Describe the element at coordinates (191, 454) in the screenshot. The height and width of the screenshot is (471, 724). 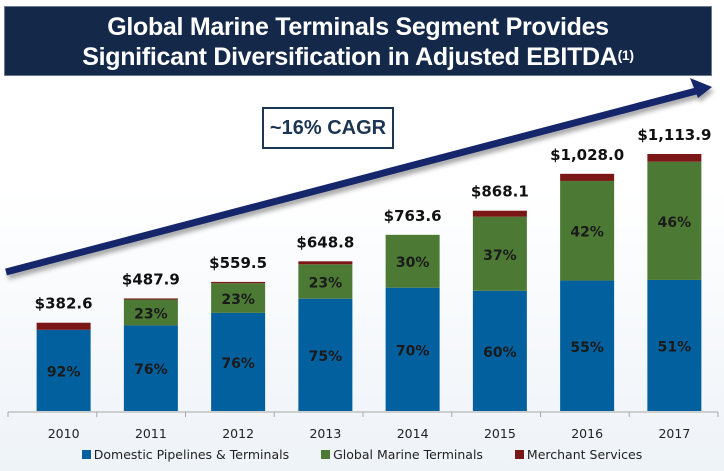
I see `legend-label-domestic: Domestic Pipelines & Terminals` at that location.